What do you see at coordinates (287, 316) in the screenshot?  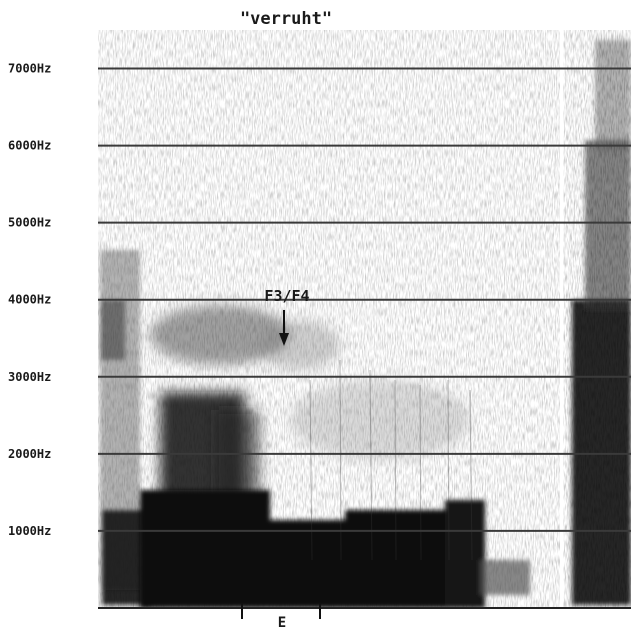 I see `f3-f4-annotation: F3/F4` at bounding box center [287, 316].